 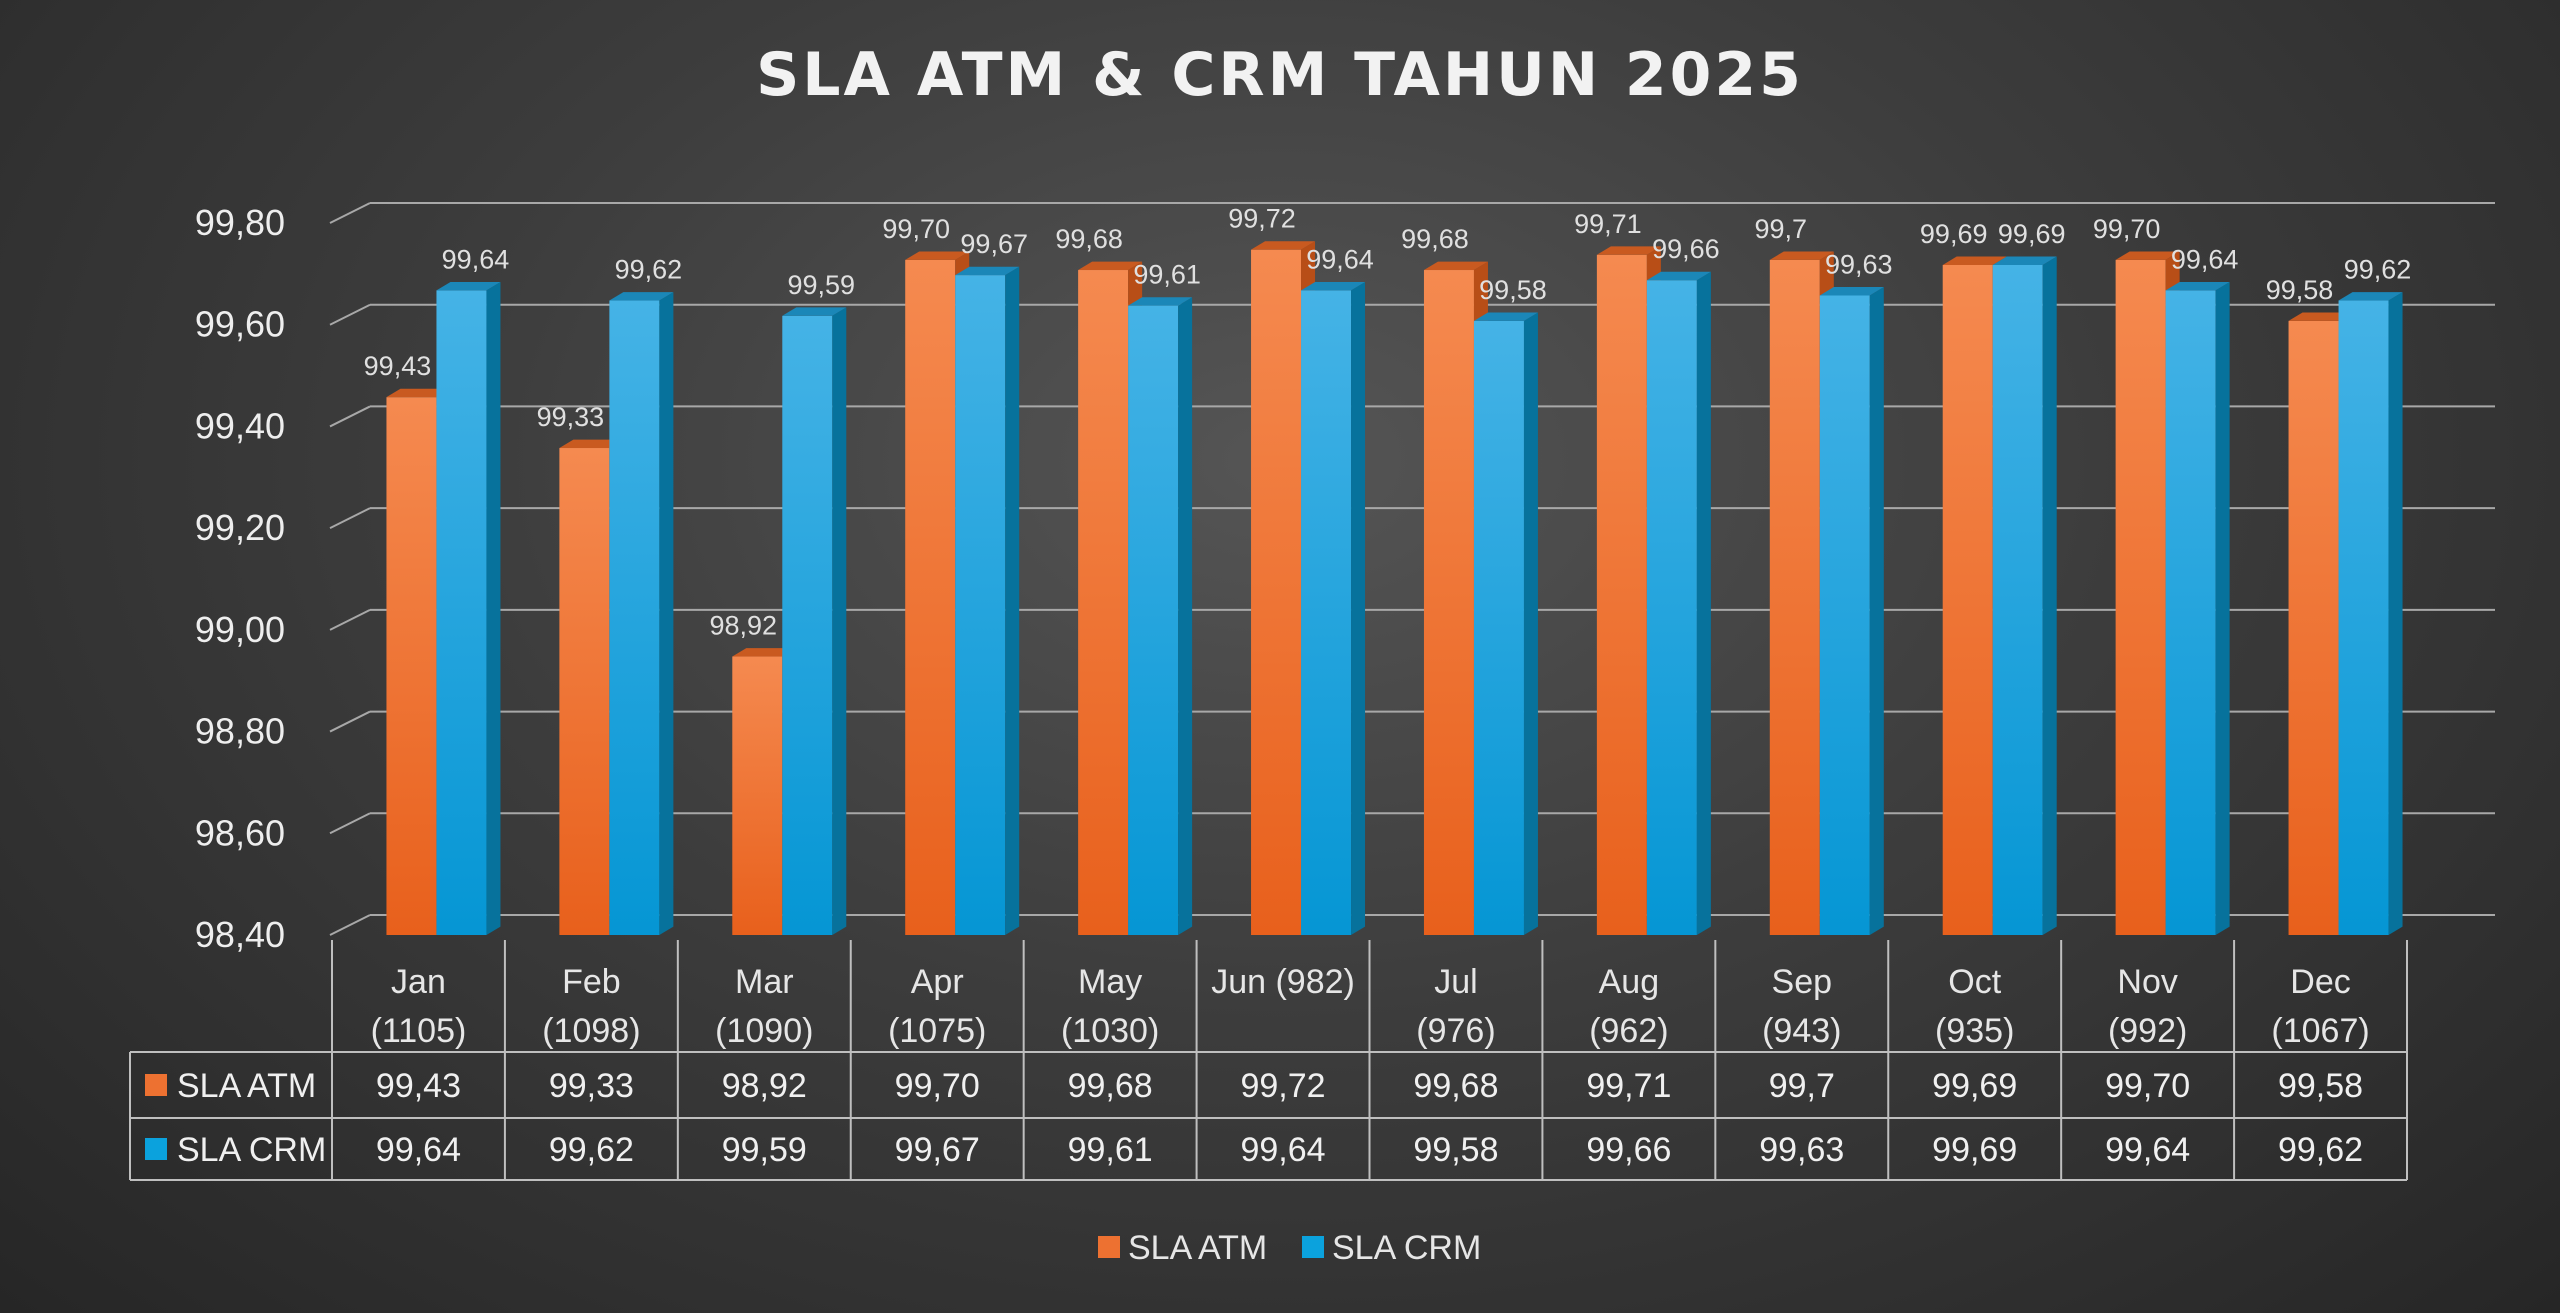 What do you see at coordinates (240, 324) in the screenshot?
I see `y-tick-label: 99,60` at bounding box center [240, 324].